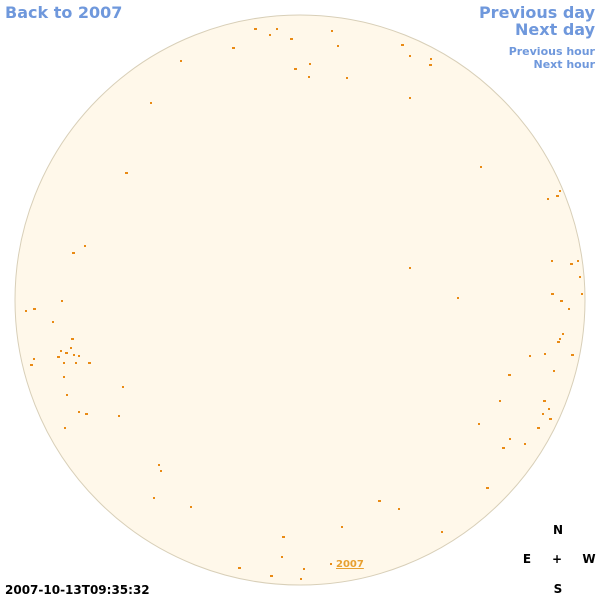 The width and height of the screenshot is (600, 600). What do you see at coordinates (558, 589) in the screenshot?
I see `compass-south-label: S` at bounding box center [558, 589].